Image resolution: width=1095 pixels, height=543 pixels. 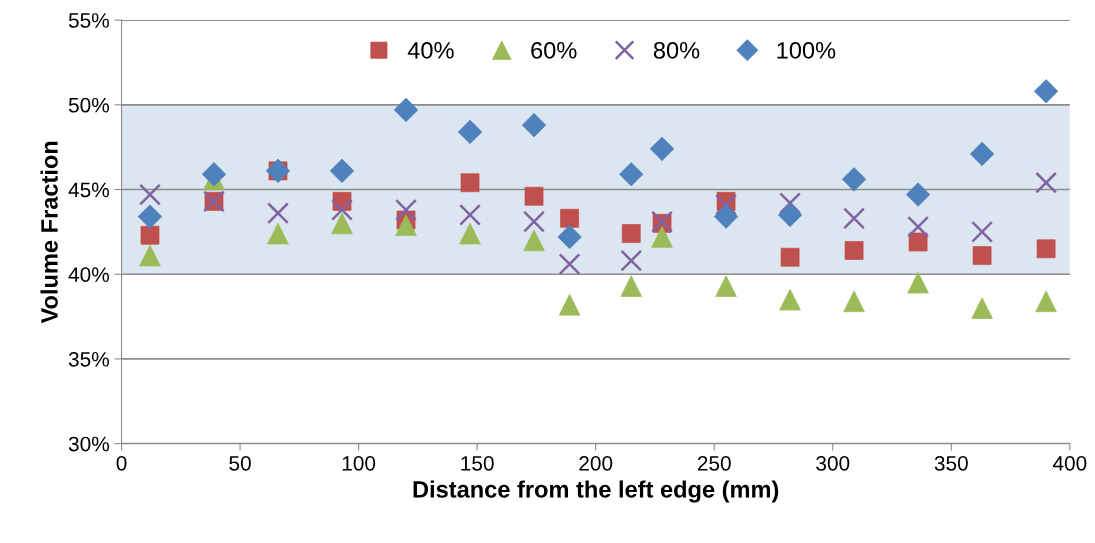 What do you see at coordinates (833, 463) in the screenshot?
I see `x-tick-label: 300` at bounding box center [833, 463].